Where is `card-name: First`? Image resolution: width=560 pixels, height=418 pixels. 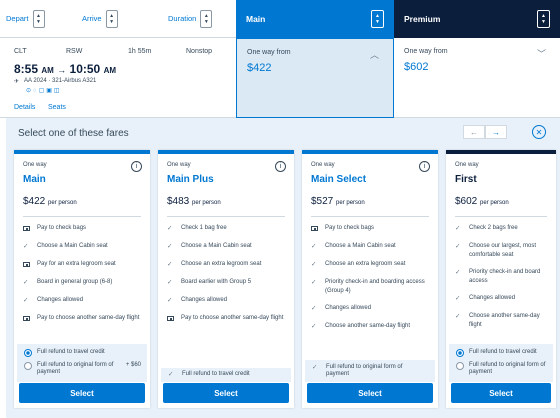 card-name: First is located at coordinates (466, 179).